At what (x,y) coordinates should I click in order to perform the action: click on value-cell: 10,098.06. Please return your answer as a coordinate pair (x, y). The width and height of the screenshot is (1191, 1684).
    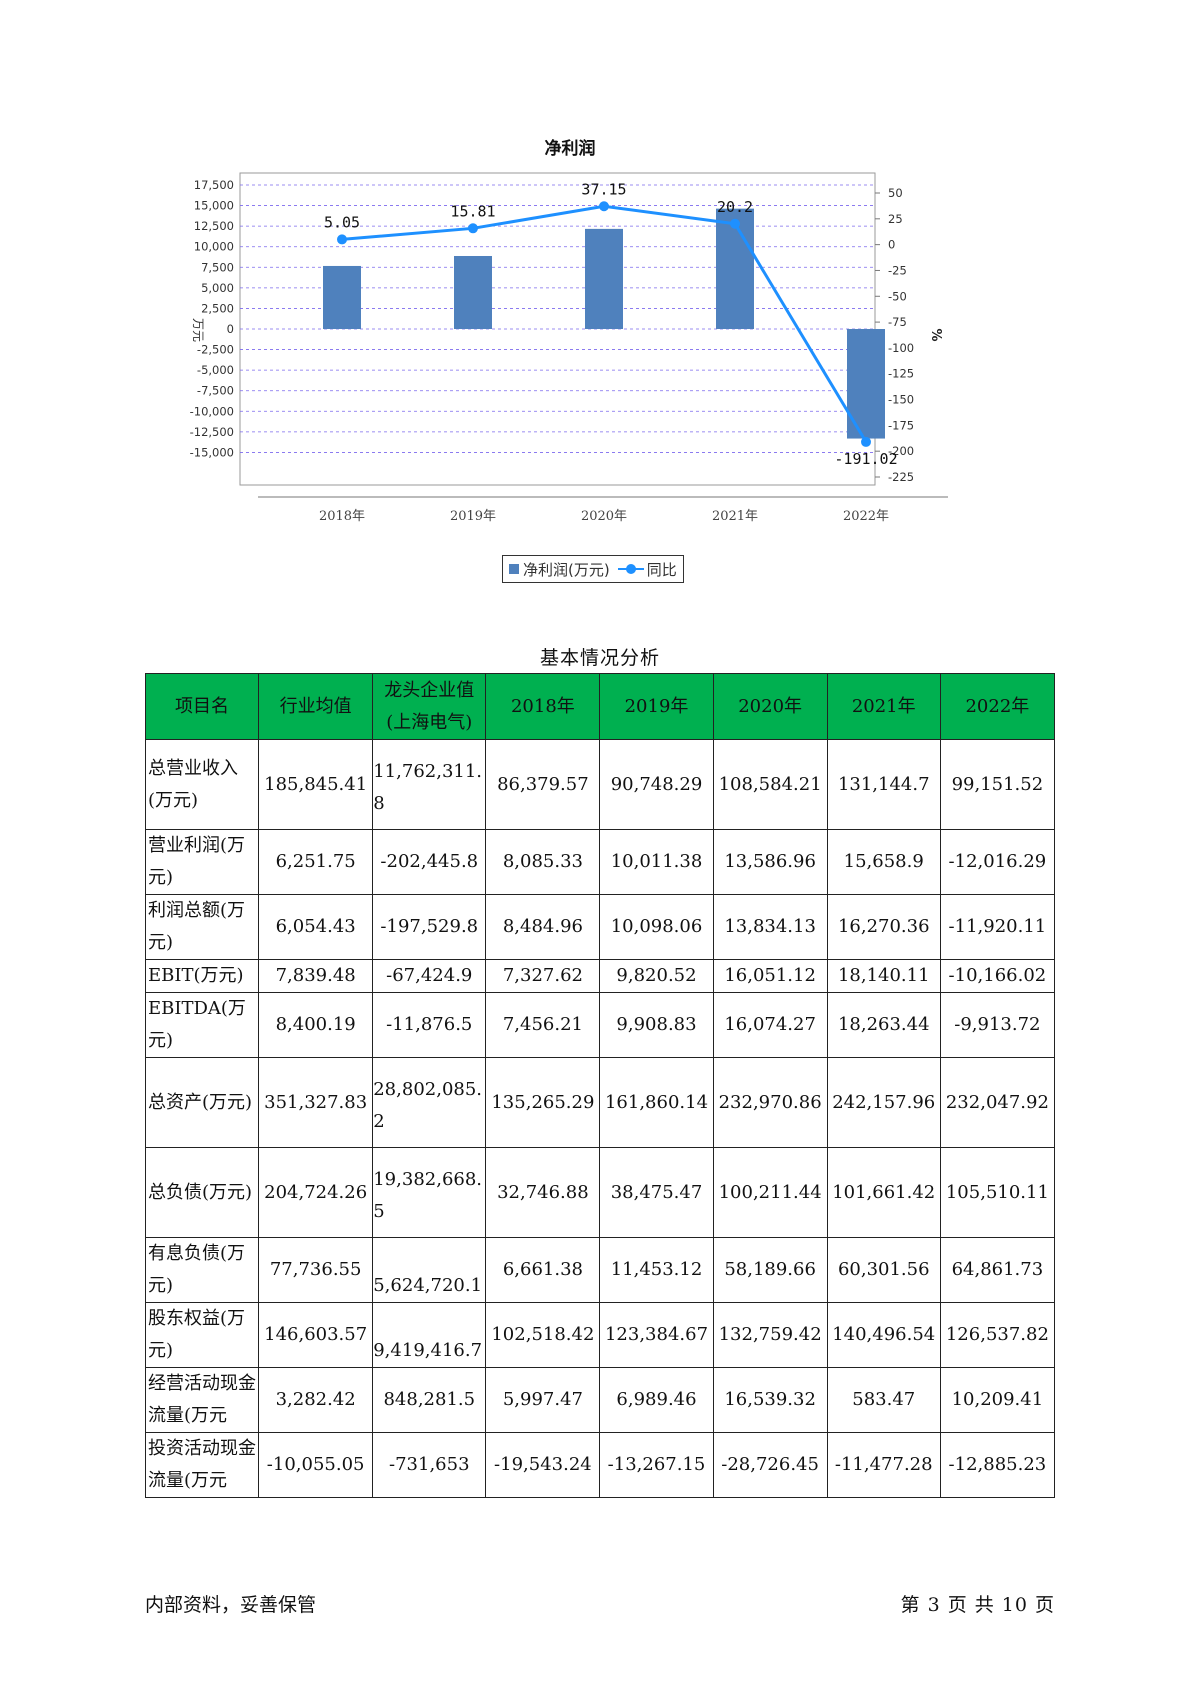
    Looking at the image, I should click on (656, 927).